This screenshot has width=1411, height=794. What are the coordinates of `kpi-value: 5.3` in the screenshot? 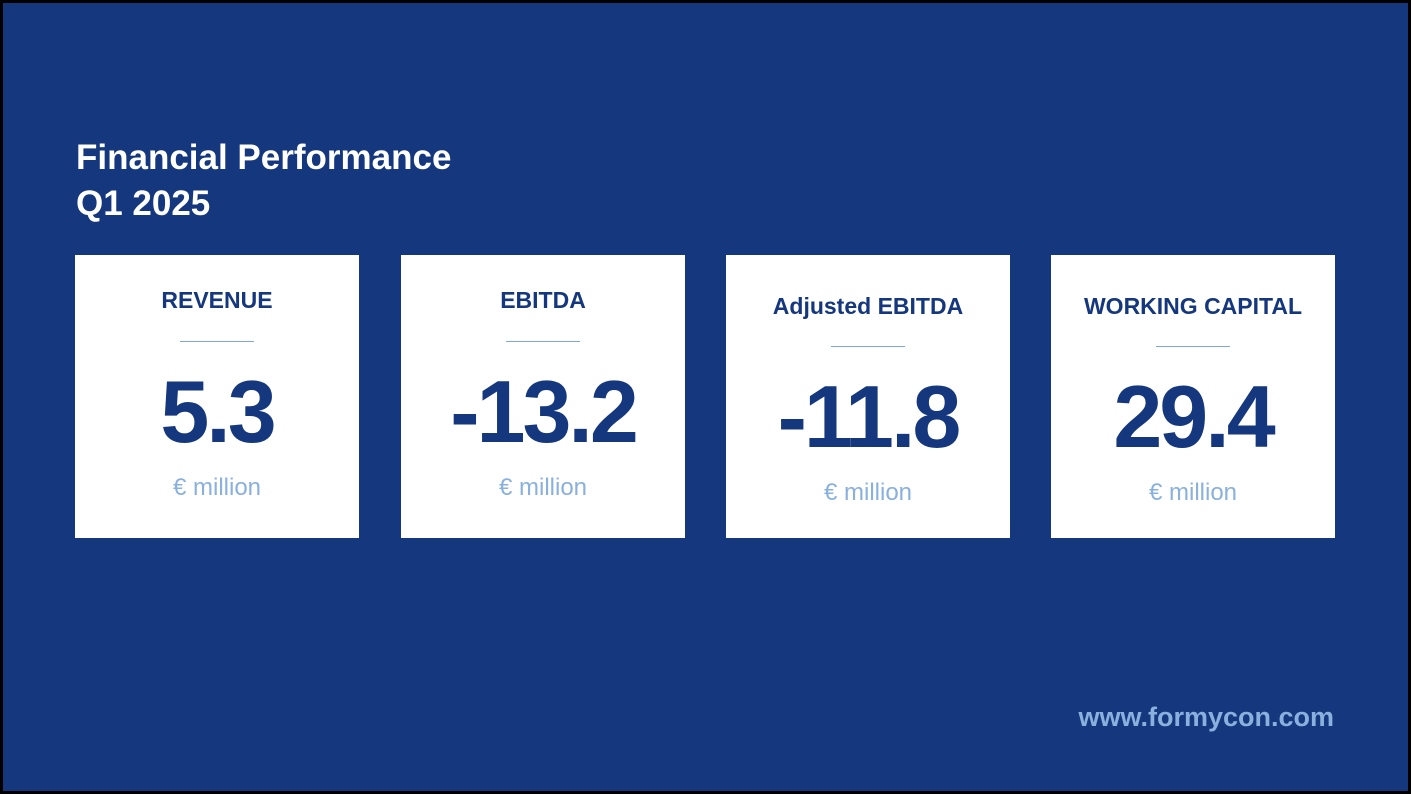 It's located at (218, 411).